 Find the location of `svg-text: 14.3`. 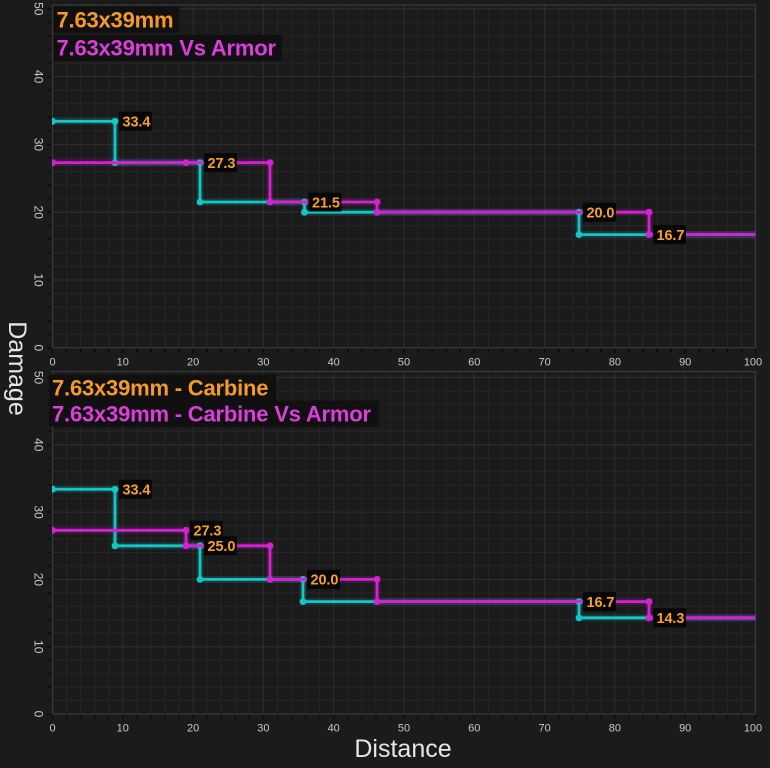

svg-text: 14.3 is located at coordinates (671, 619).